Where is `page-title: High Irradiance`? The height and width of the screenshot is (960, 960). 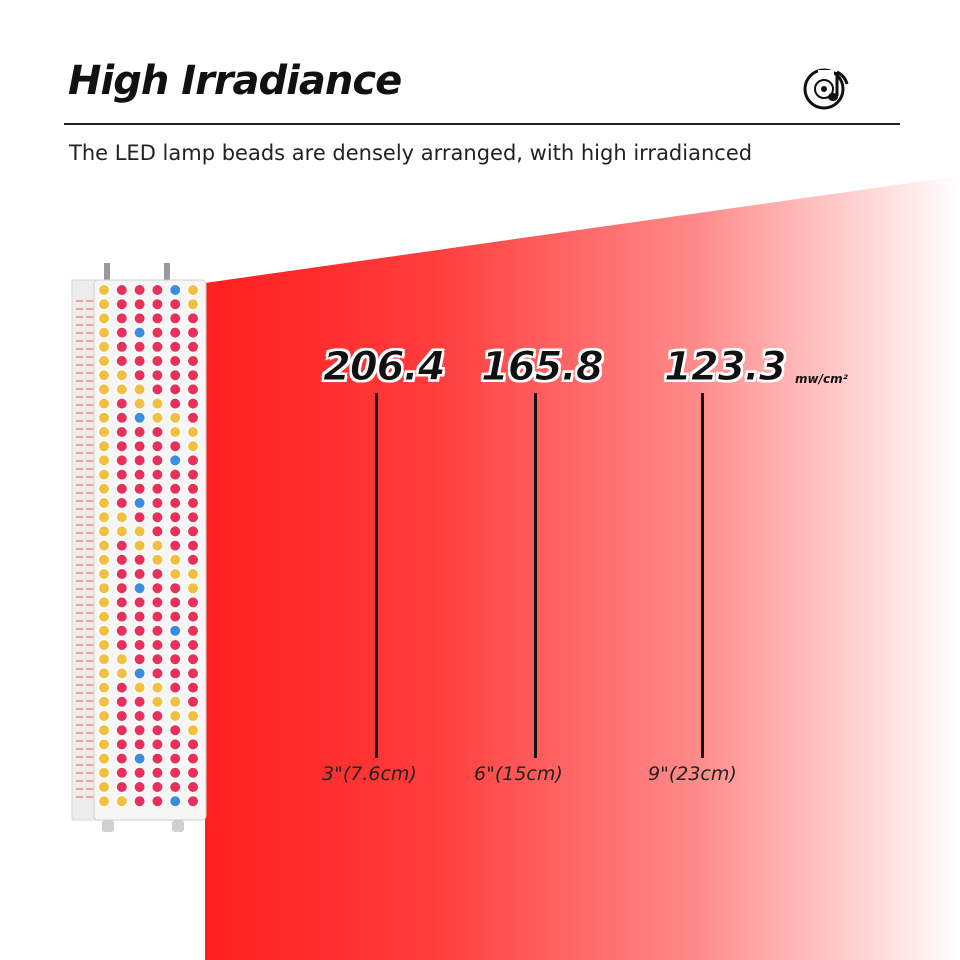 page-title: High Irradiance is located at coordinates (235, 81).